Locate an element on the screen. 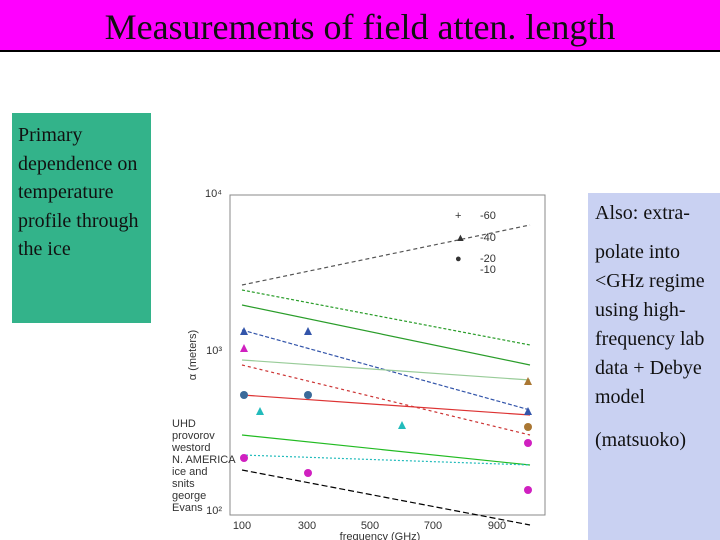 This screenshot has height=540, width=720. x-tick-label: 300 is located at coordinates (307, 526).